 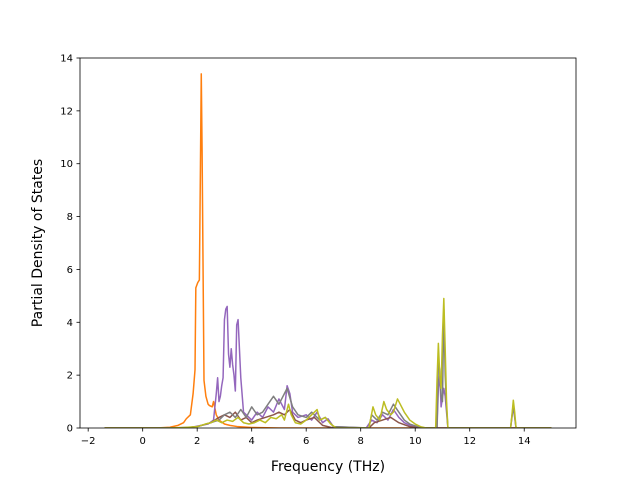 What do you see at coordinates (361, 441) in the screenshot?
I see `x-tick-label: 8` at bounding box center [361, 441].